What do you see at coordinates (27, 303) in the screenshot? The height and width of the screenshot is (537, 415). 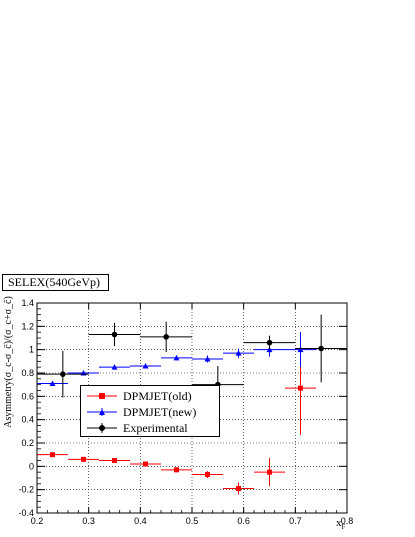 I see `y-tick-label: 1.4` at bounding box center [27, 303].